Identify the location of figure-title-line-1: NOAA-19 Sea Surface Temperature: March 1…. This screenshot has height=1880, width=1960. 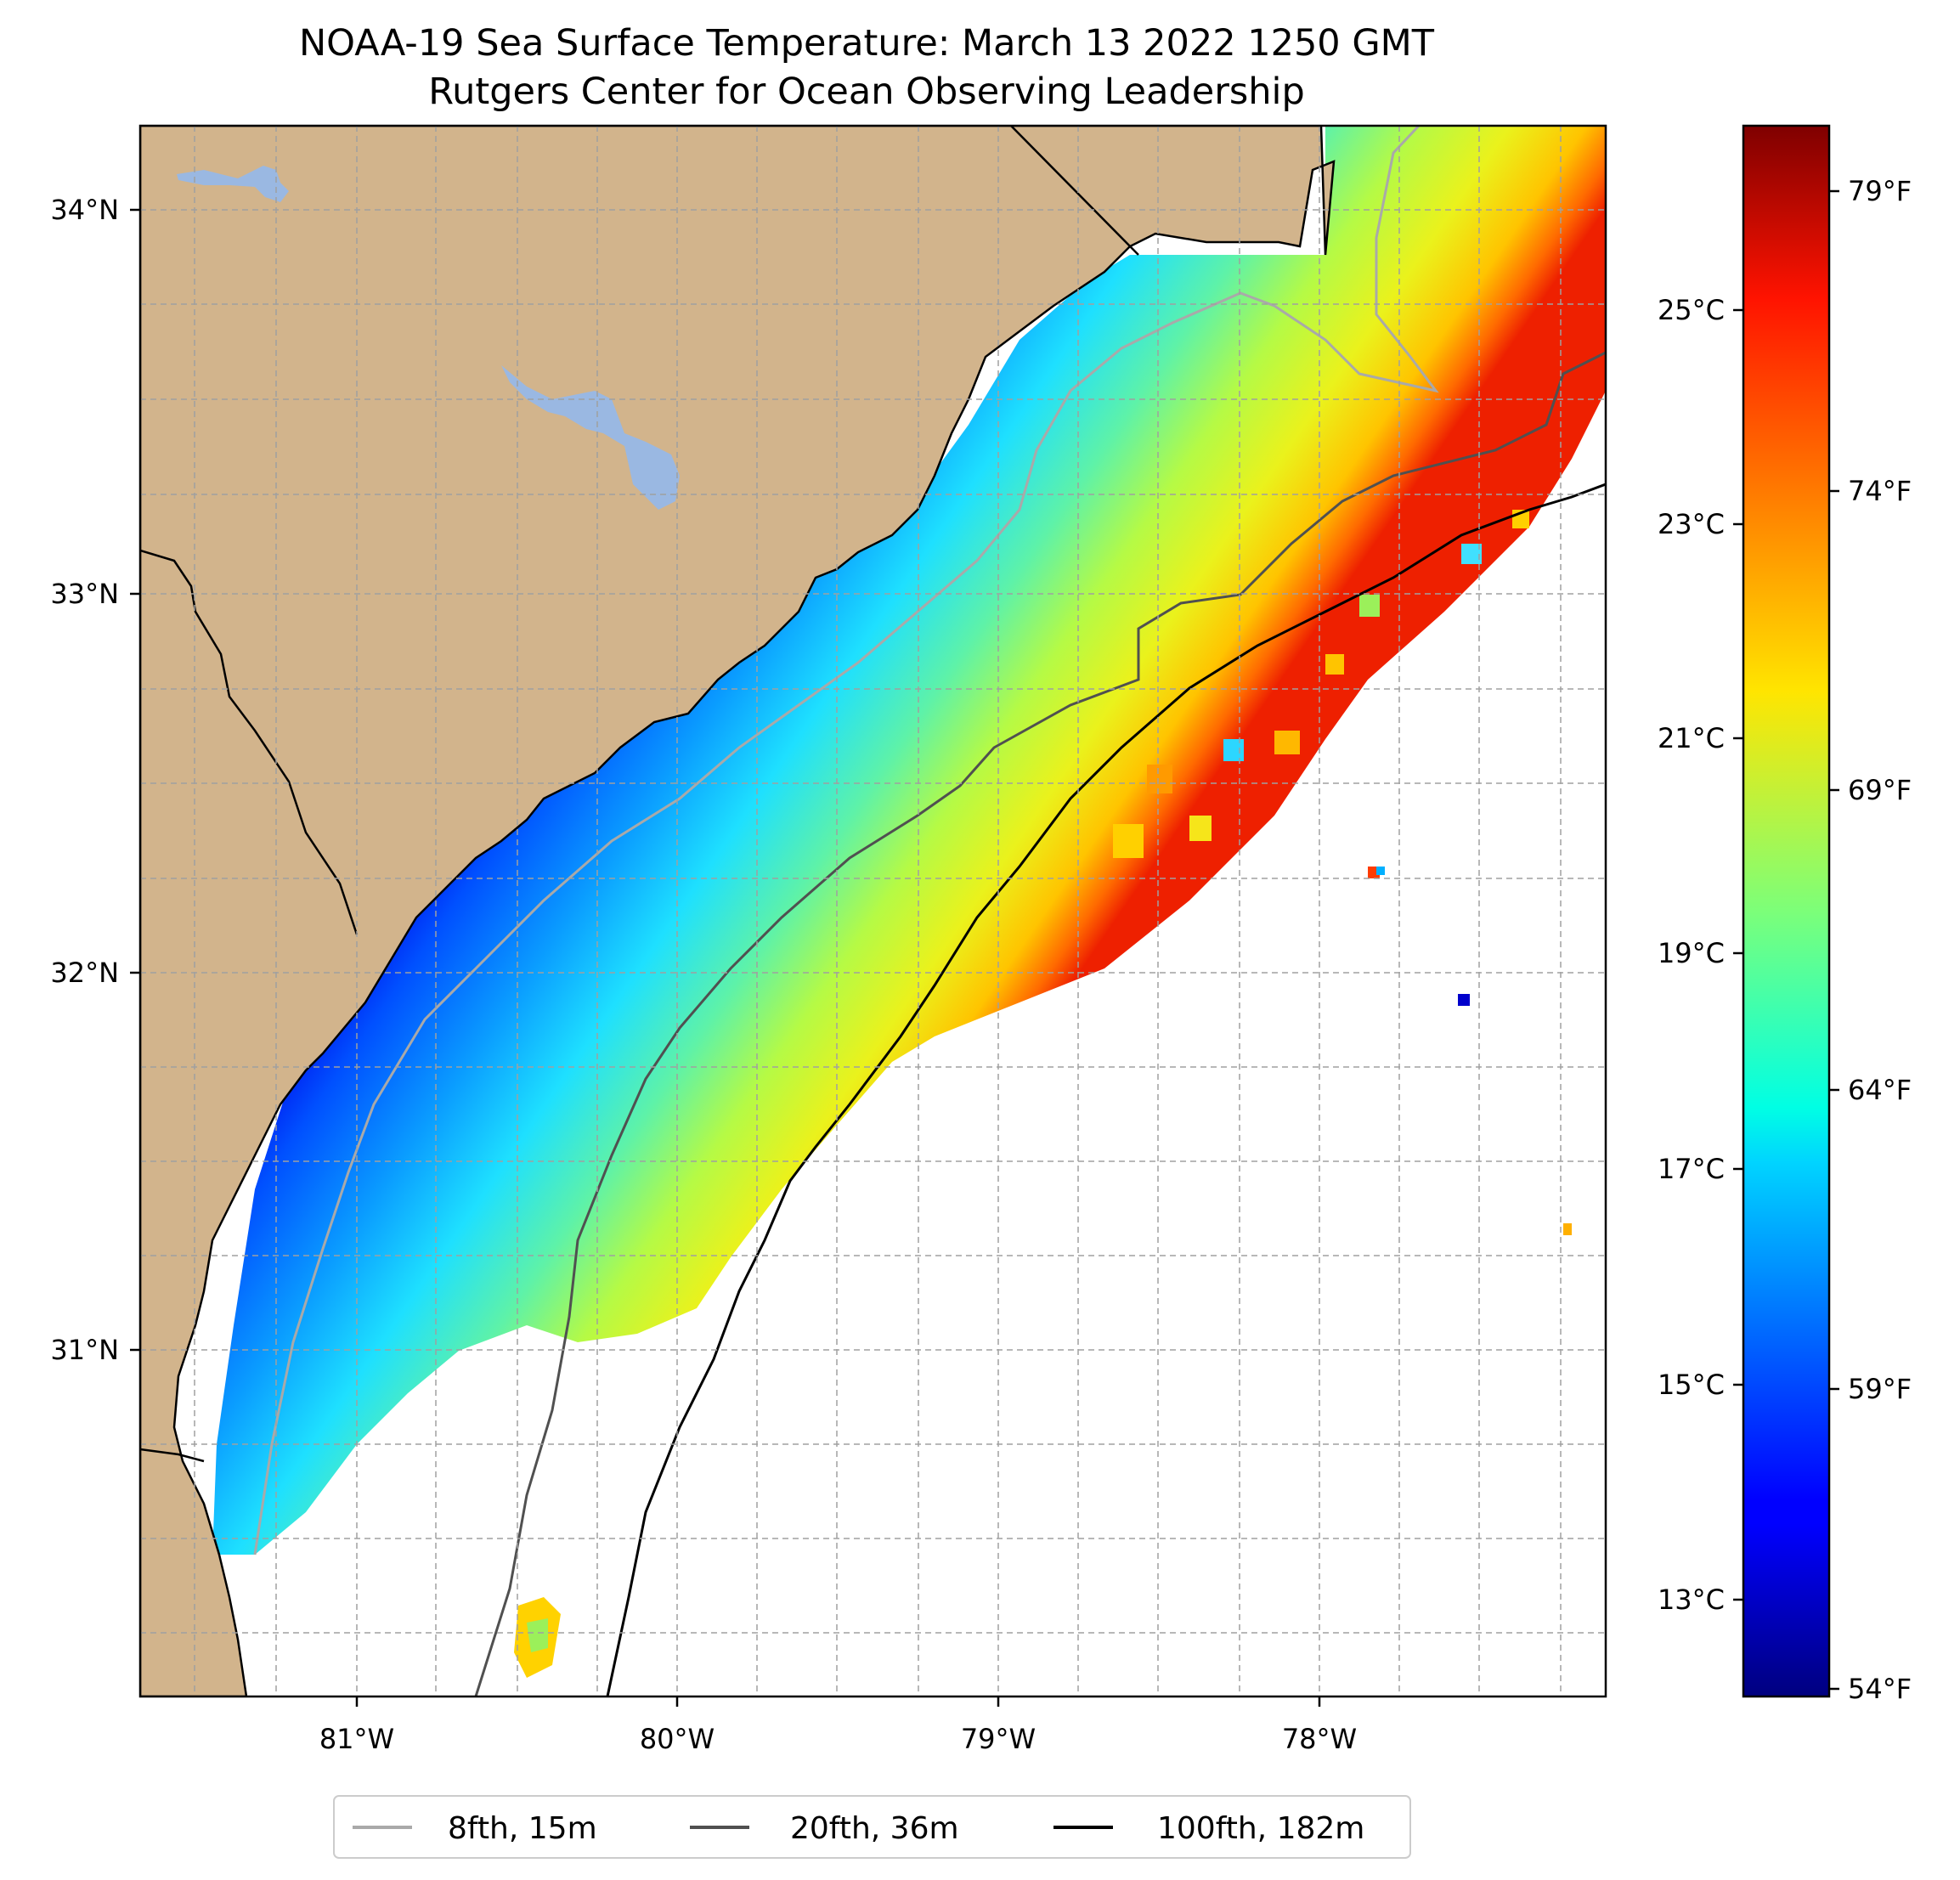
(867, 44).